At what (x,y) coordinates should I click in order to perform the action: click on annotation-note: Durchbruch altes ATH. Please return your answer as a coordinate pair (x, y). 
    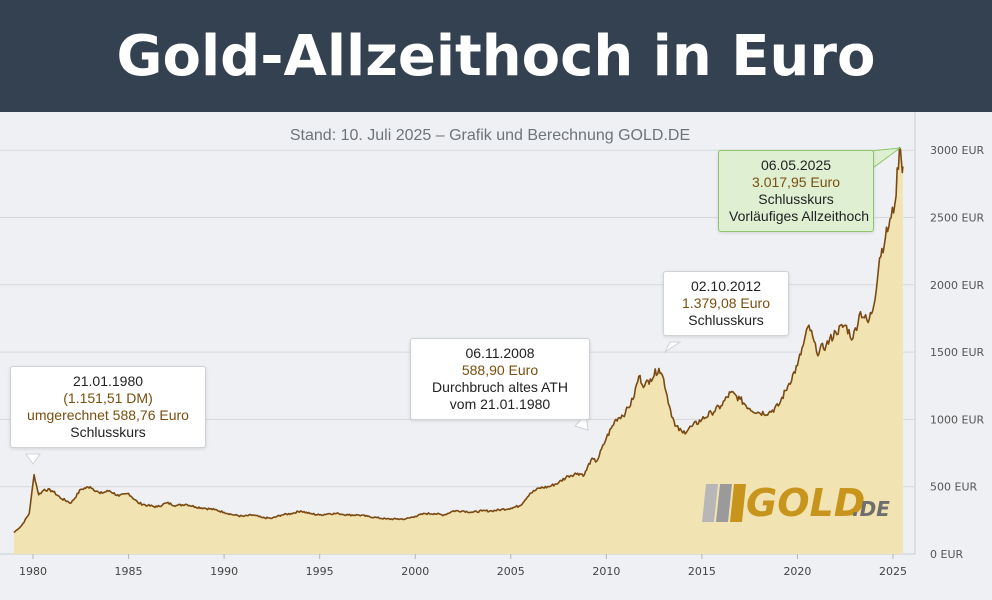
    Looking at the image, I should click on (500, 387).